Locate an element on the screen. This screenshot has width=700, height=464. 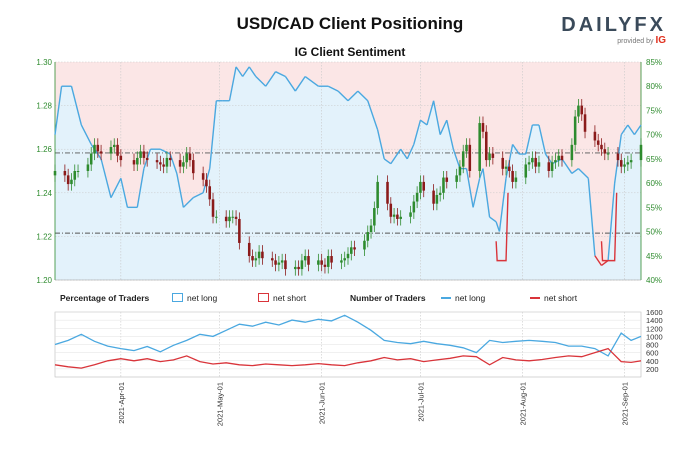
traders-net-short-line is located at coordinates (348, 358).